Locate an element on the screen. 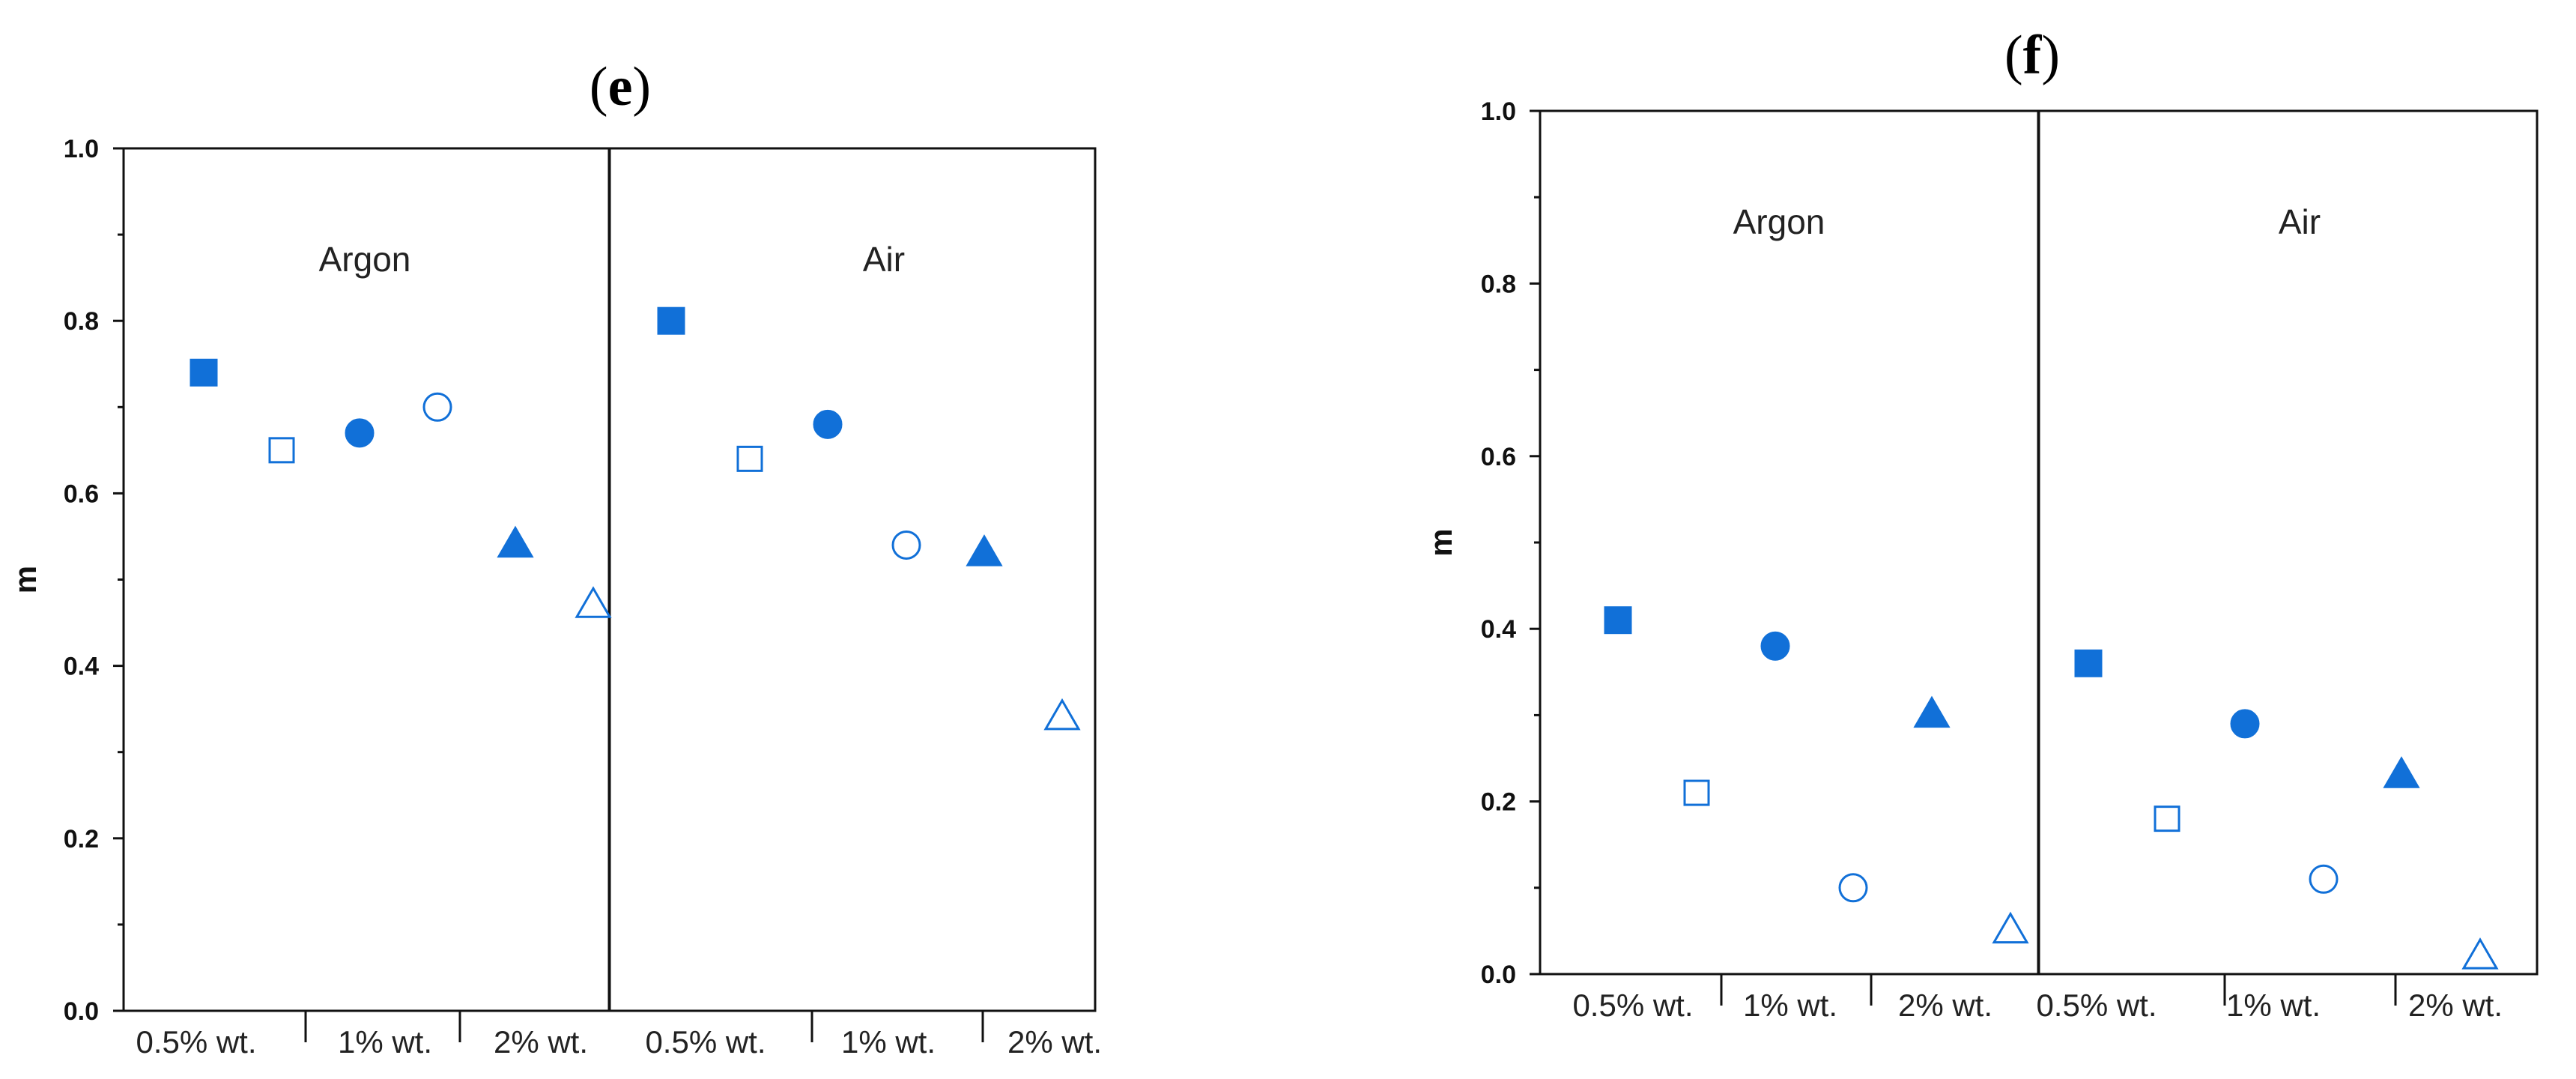  panel-letter: (f) is located at coordinates (2032, 55).